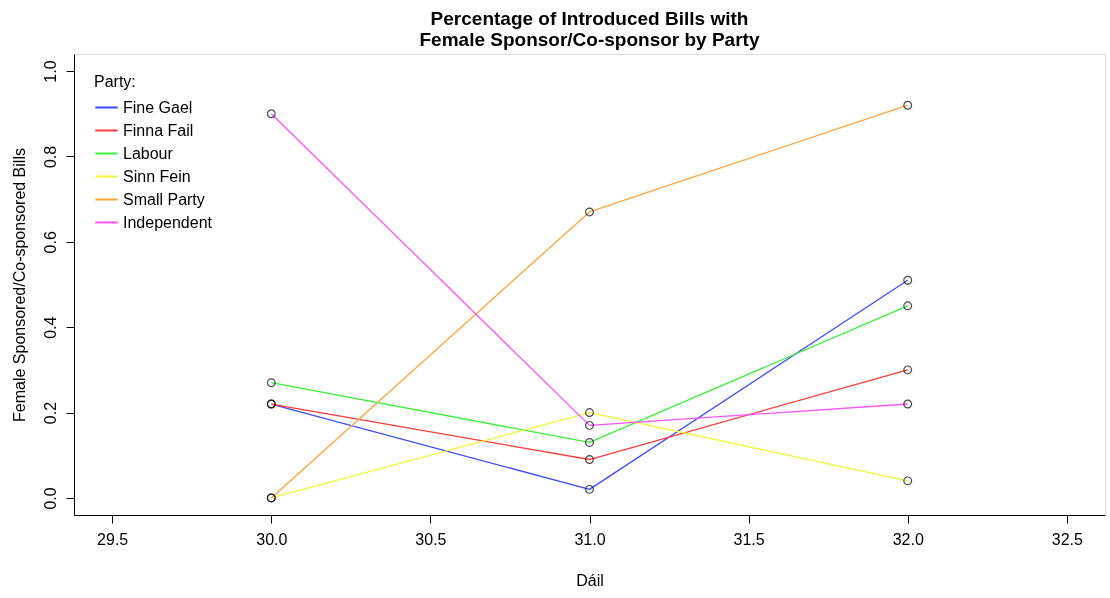 The width and height of the screenshot is (1110, 598). What do you see at coordinates (113, 539) in the screenshot?
I see `x-tick-label: 29.5` at bounding box center [113, 539].